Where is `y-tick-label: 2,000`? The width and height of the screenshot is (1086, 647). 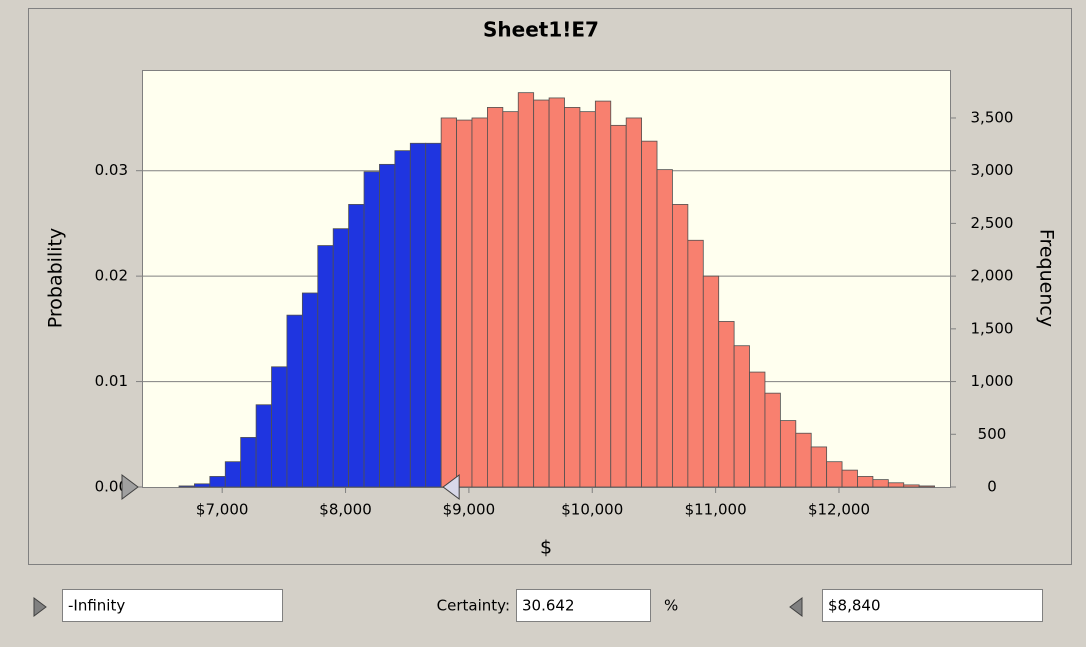
y-tick-label: 2,000 is located at coordinates (992, 276).